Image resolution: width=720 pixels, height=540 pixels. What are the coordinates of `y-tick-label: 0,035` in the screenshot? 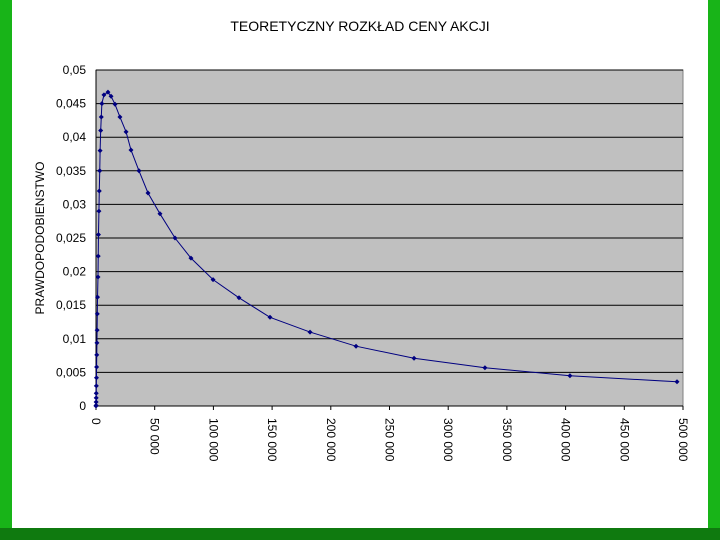 It's located at (71, 171).